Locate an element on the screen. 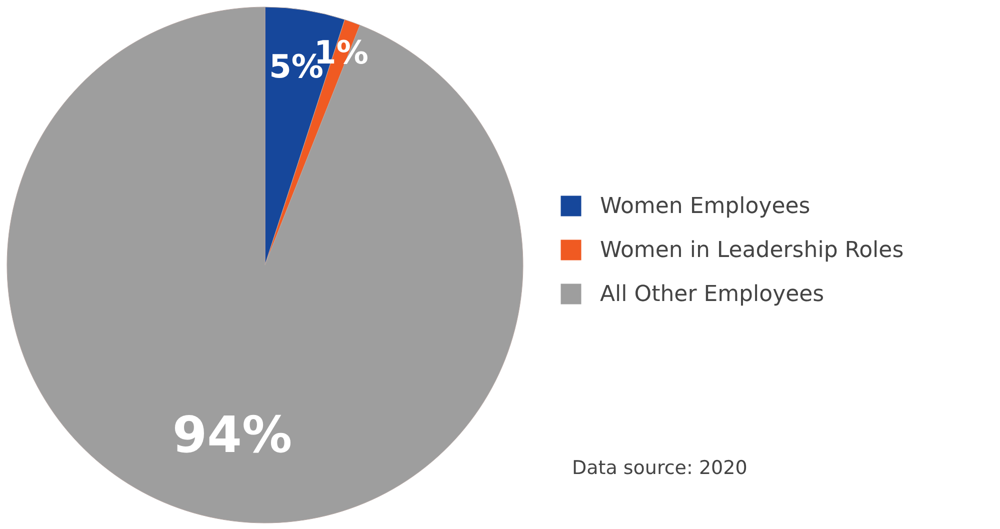  data-label: 94% is located at coordinates (232, 435).